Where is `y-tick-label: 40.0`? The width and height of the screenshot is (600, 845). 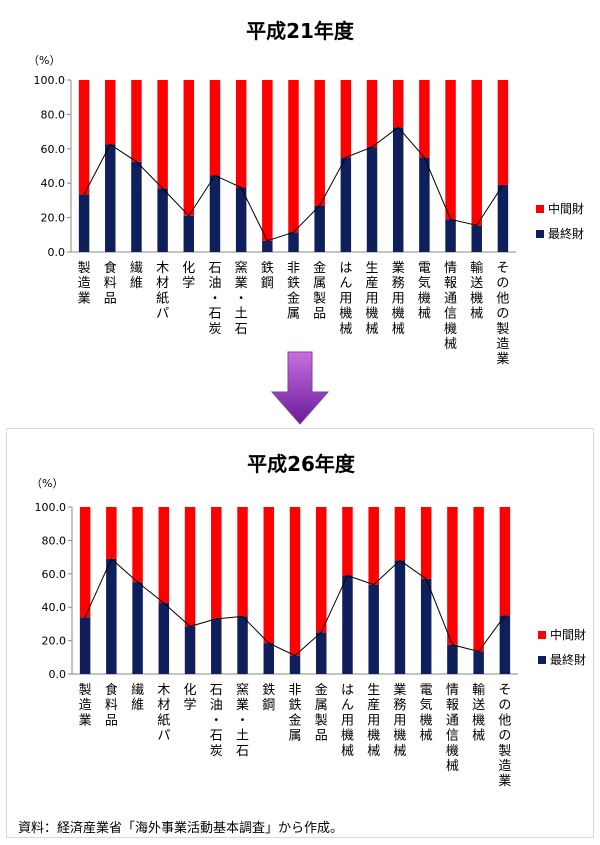 y-tick-label: 40.0 is located at coordinates (53, 183).